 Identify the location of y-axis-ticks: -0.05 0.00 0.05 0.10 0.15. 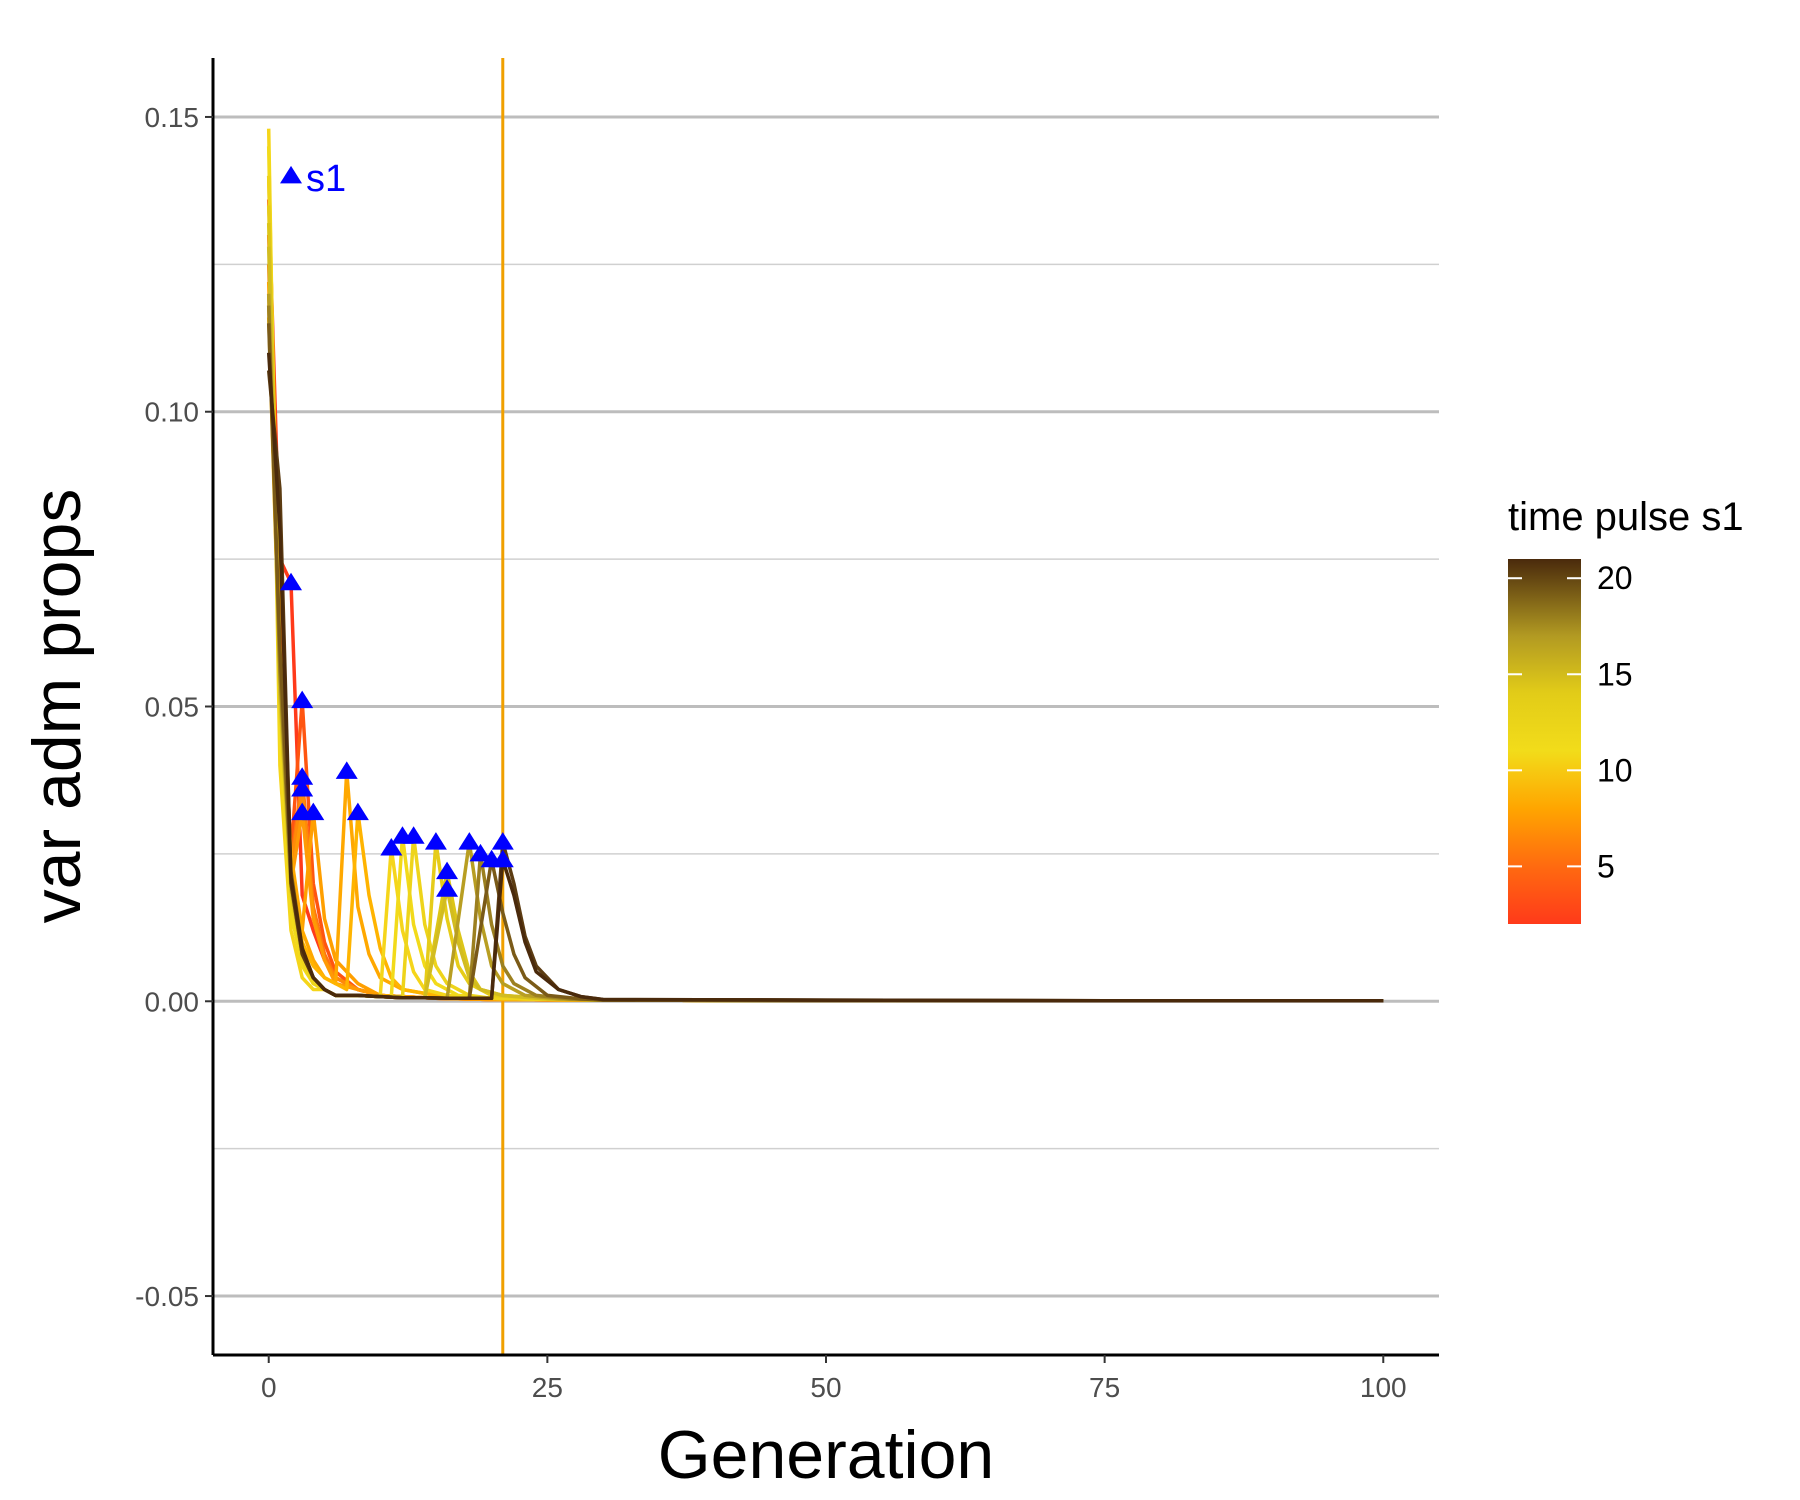
(174, 707).